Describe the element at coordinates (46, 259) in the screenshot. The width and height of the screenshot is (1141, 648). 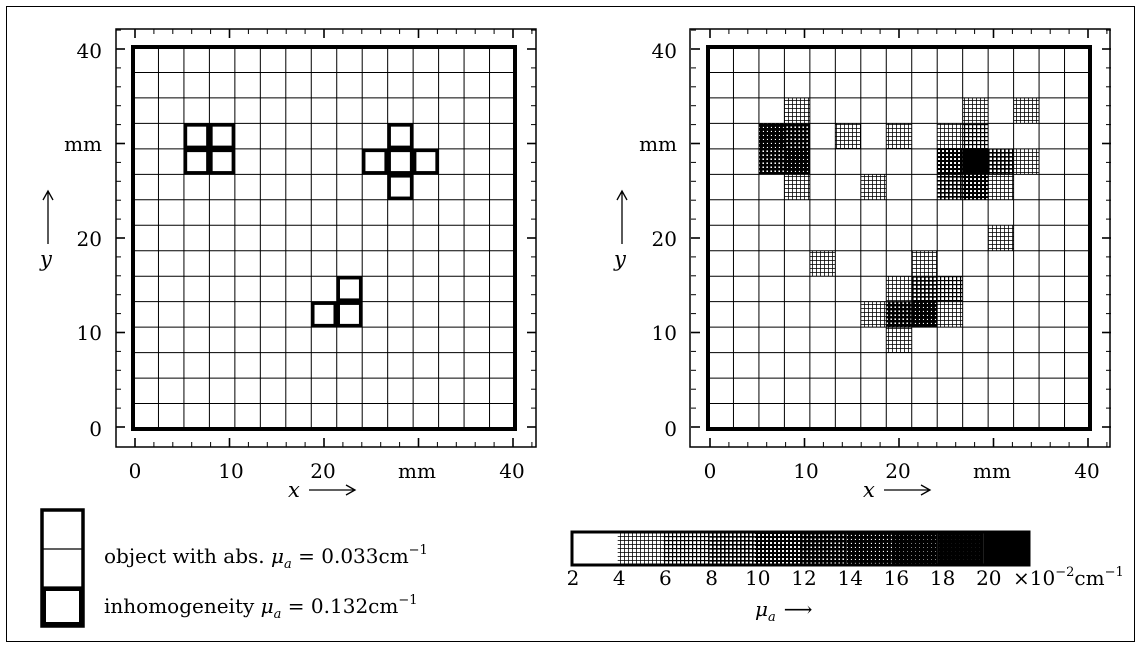
I see `left-y-axis-label: y` at that location.